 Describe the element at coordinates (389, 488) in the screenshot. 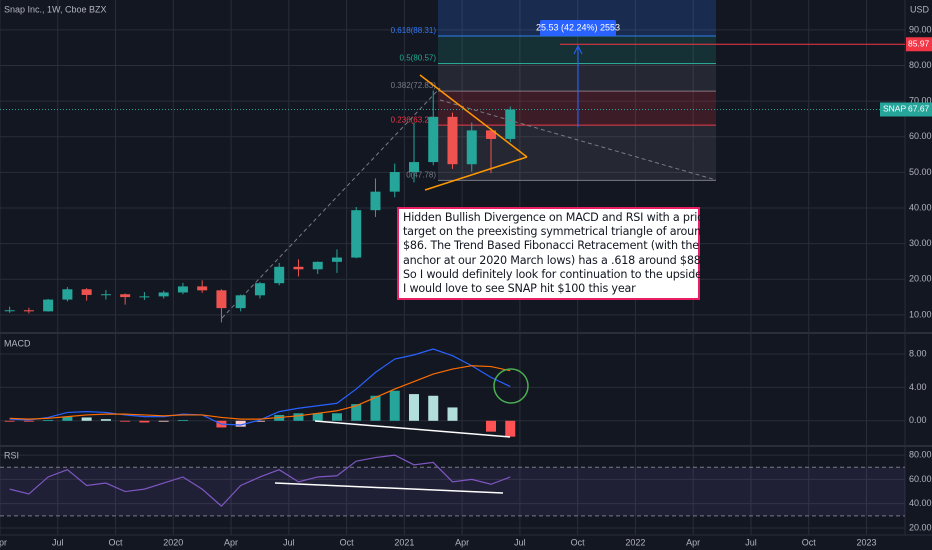

I see `divergence-line` at that location.